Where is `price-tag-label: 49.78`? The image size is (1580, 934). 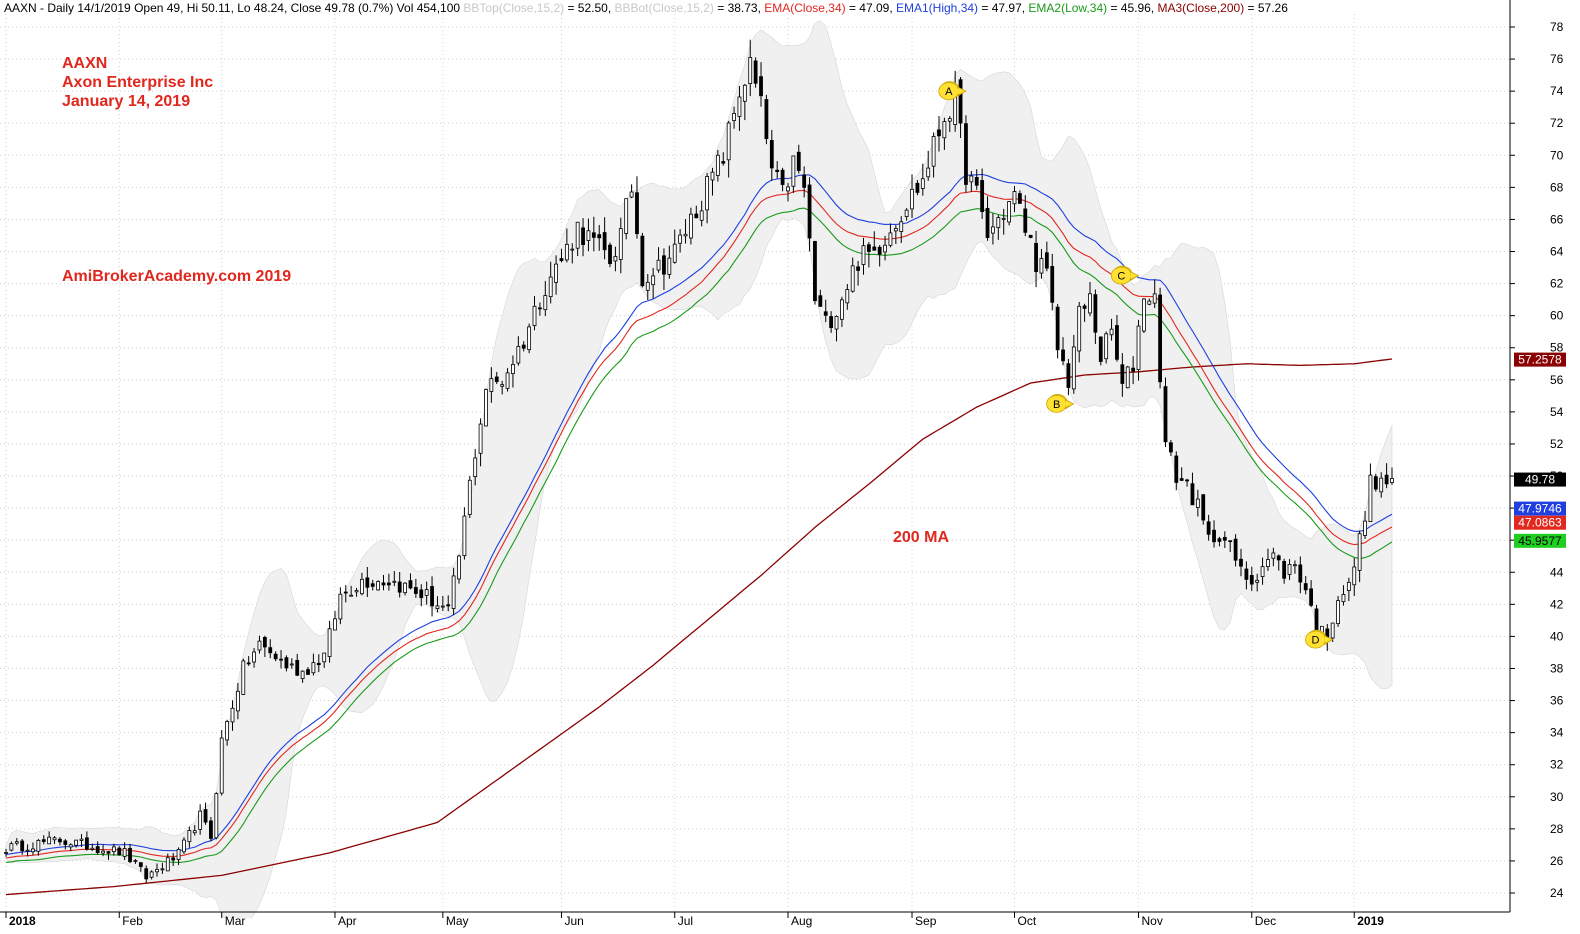
price-tag-label: 49.78 is located at coordinates (1540, 480).